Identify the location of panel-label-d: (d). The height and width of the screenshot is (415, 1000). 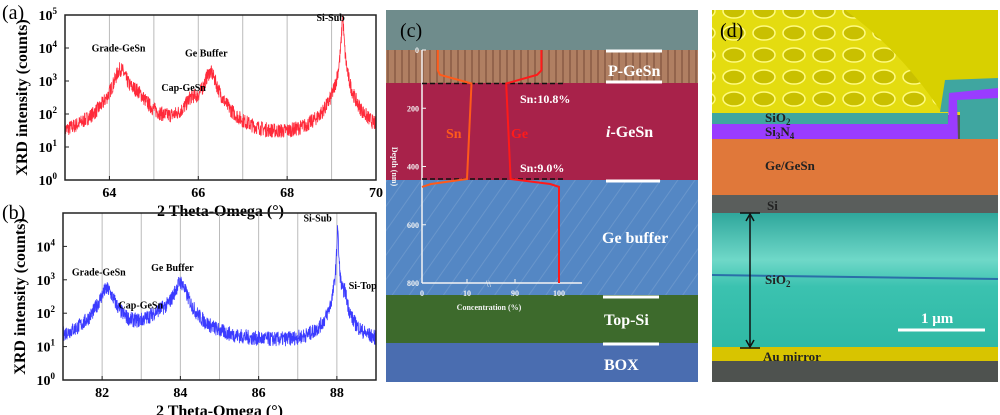
(731, 31).